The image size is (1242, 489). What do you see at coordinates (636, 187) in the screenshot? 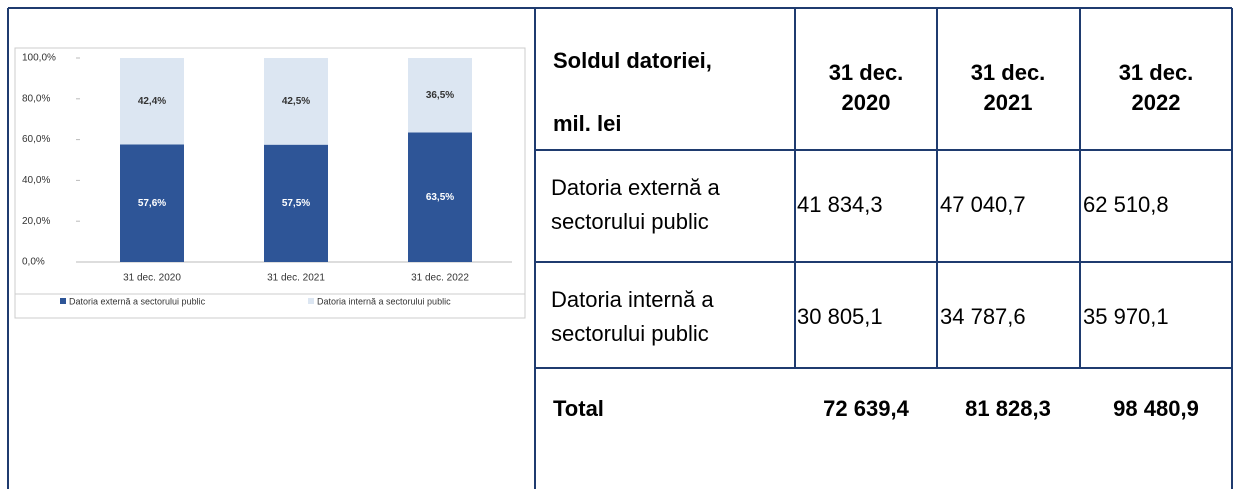
I see `row-label: Datoria externă a` at bounding box center [636, 187].